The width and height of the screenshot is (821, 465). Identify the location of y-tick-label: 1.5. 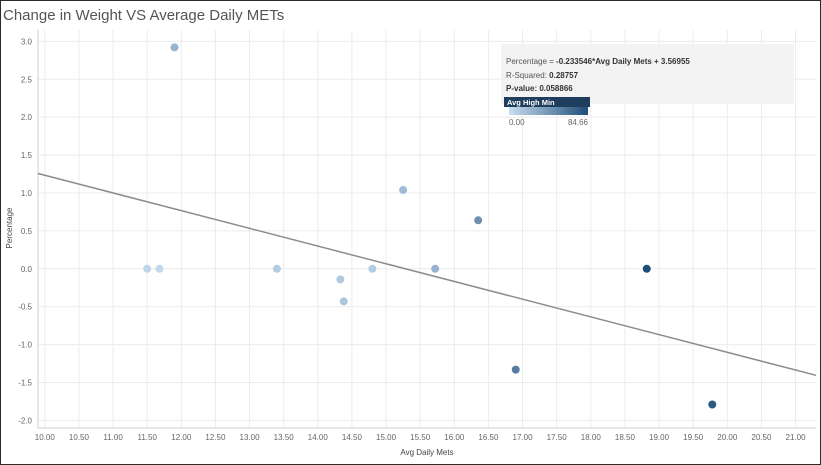
(27, 155).